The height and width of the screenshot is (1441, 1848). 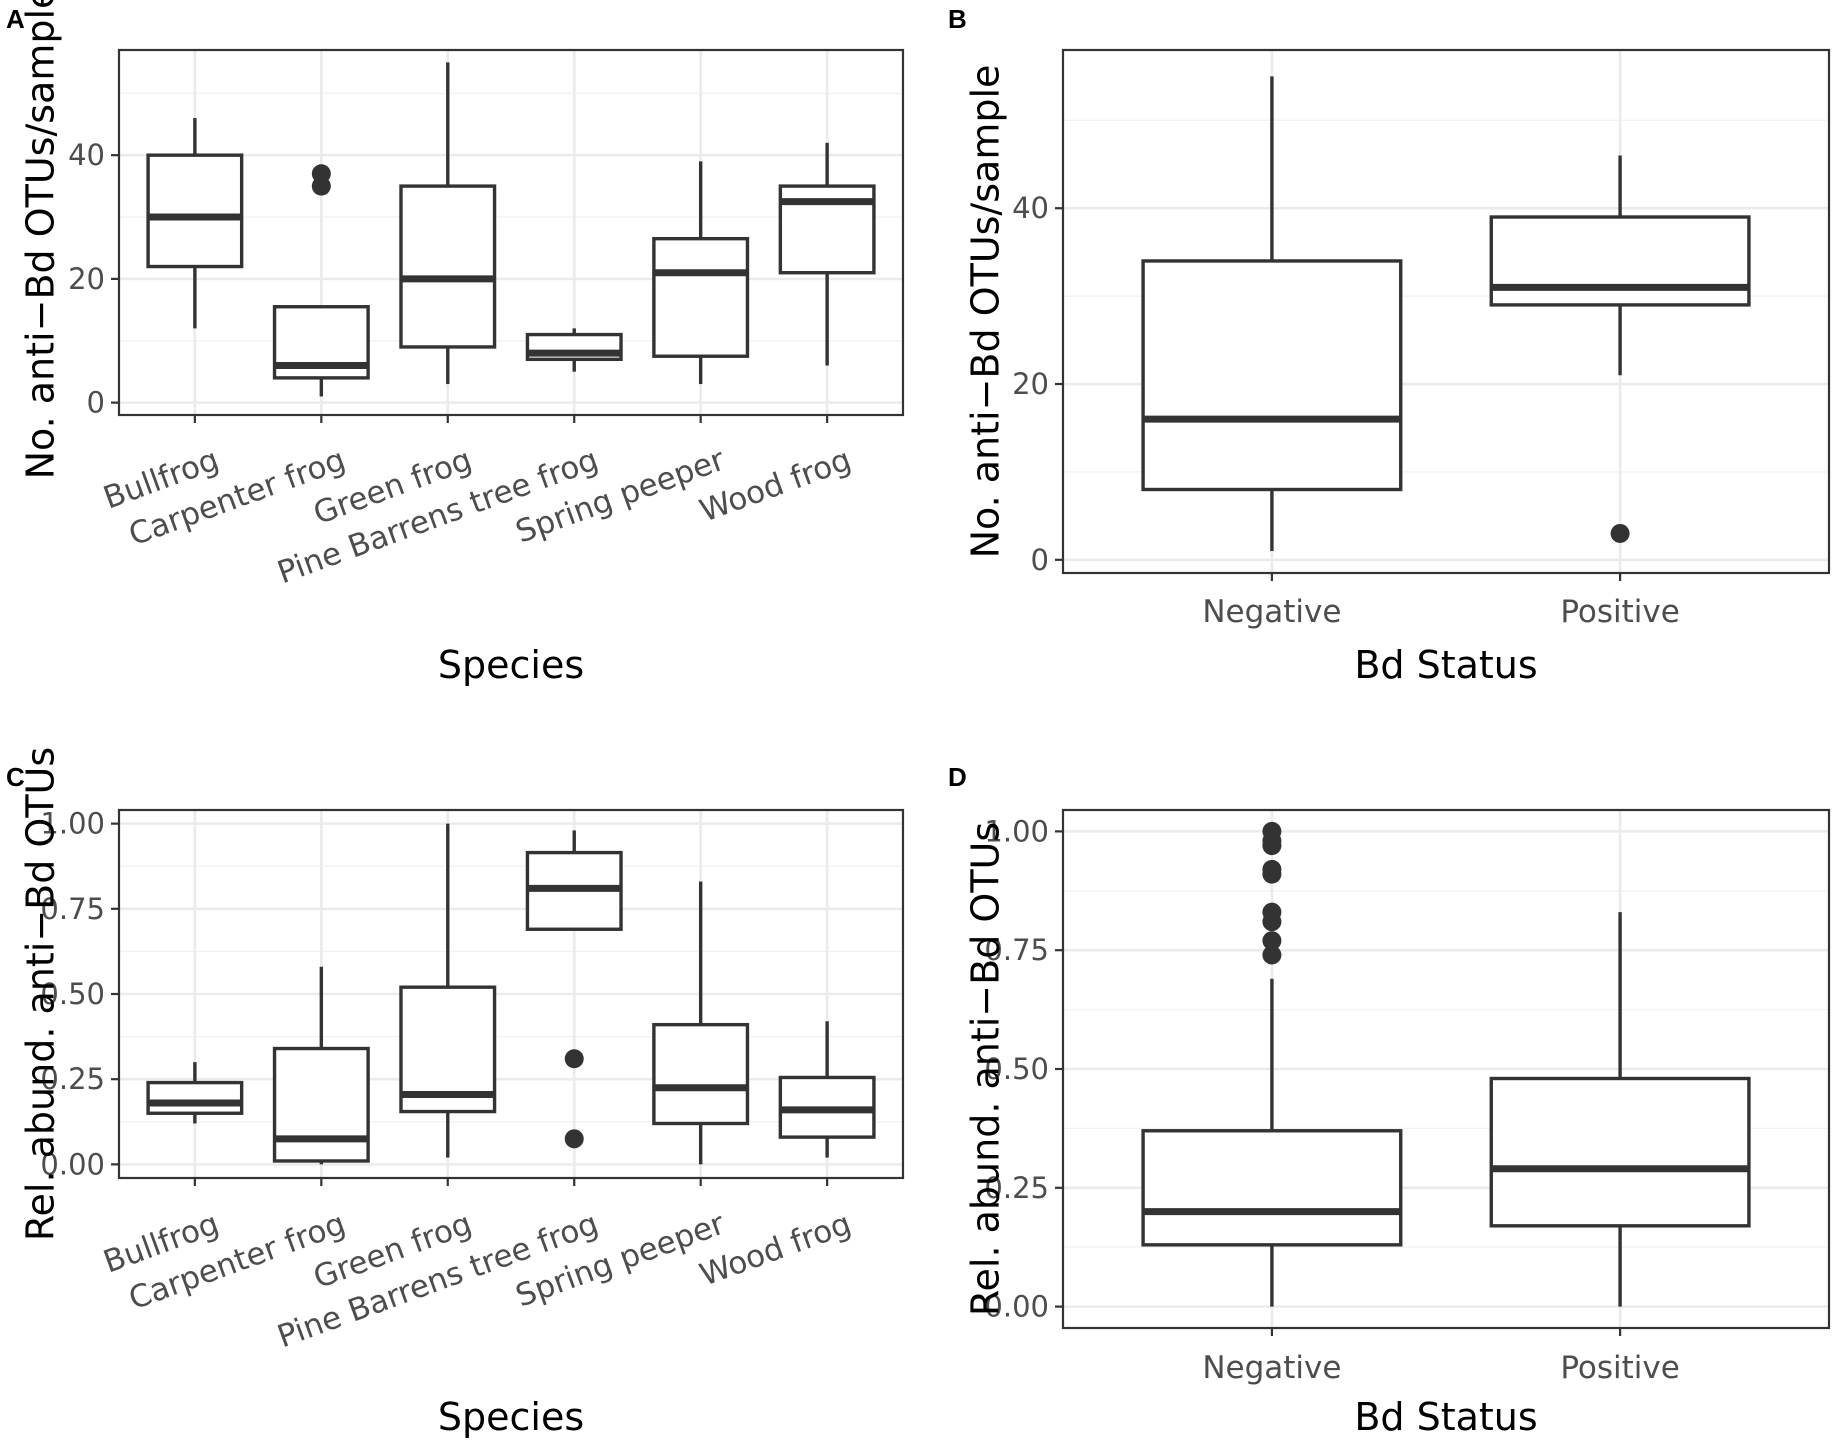 What do you see at coordinates (957, 777) in the screenshot?
I see `panel-label: D` at bounding box center [957, 777].